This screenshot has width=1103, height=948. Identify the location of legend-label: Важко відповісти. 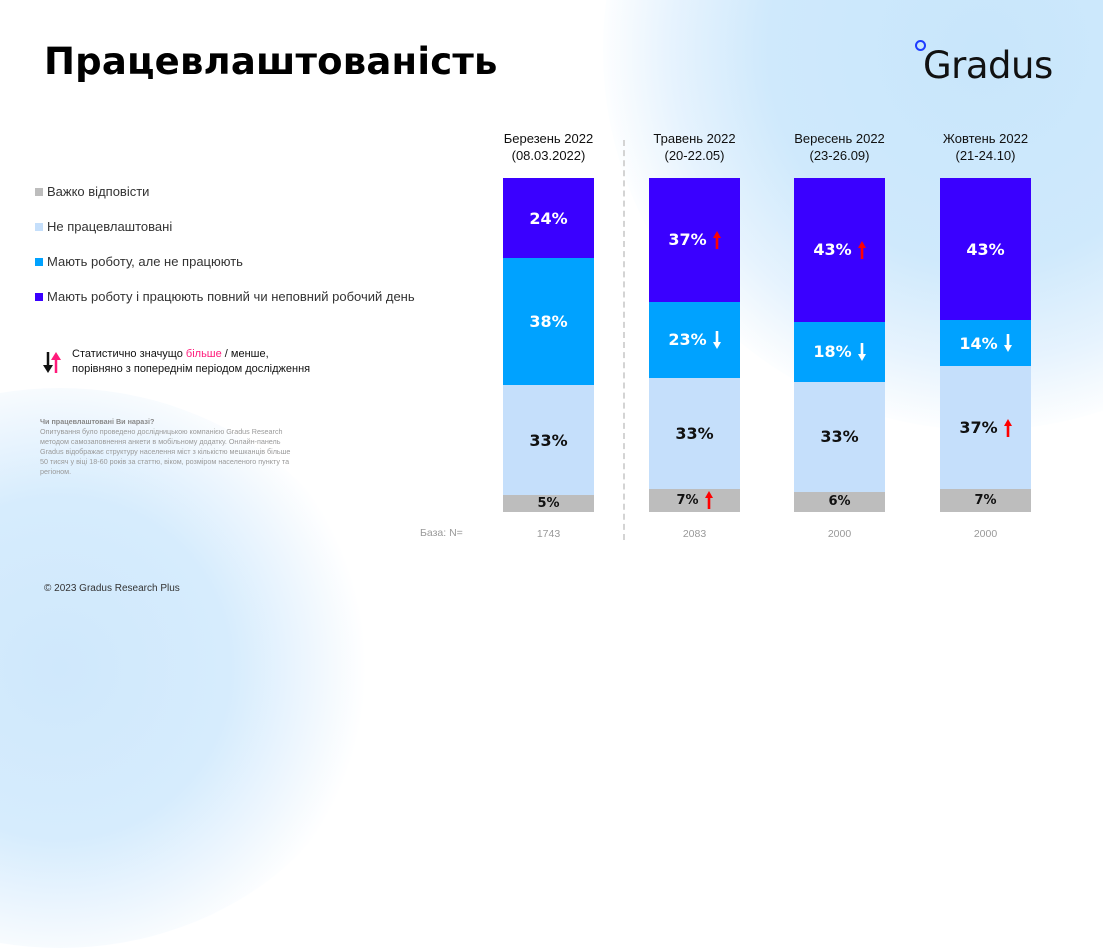
(98, 191).